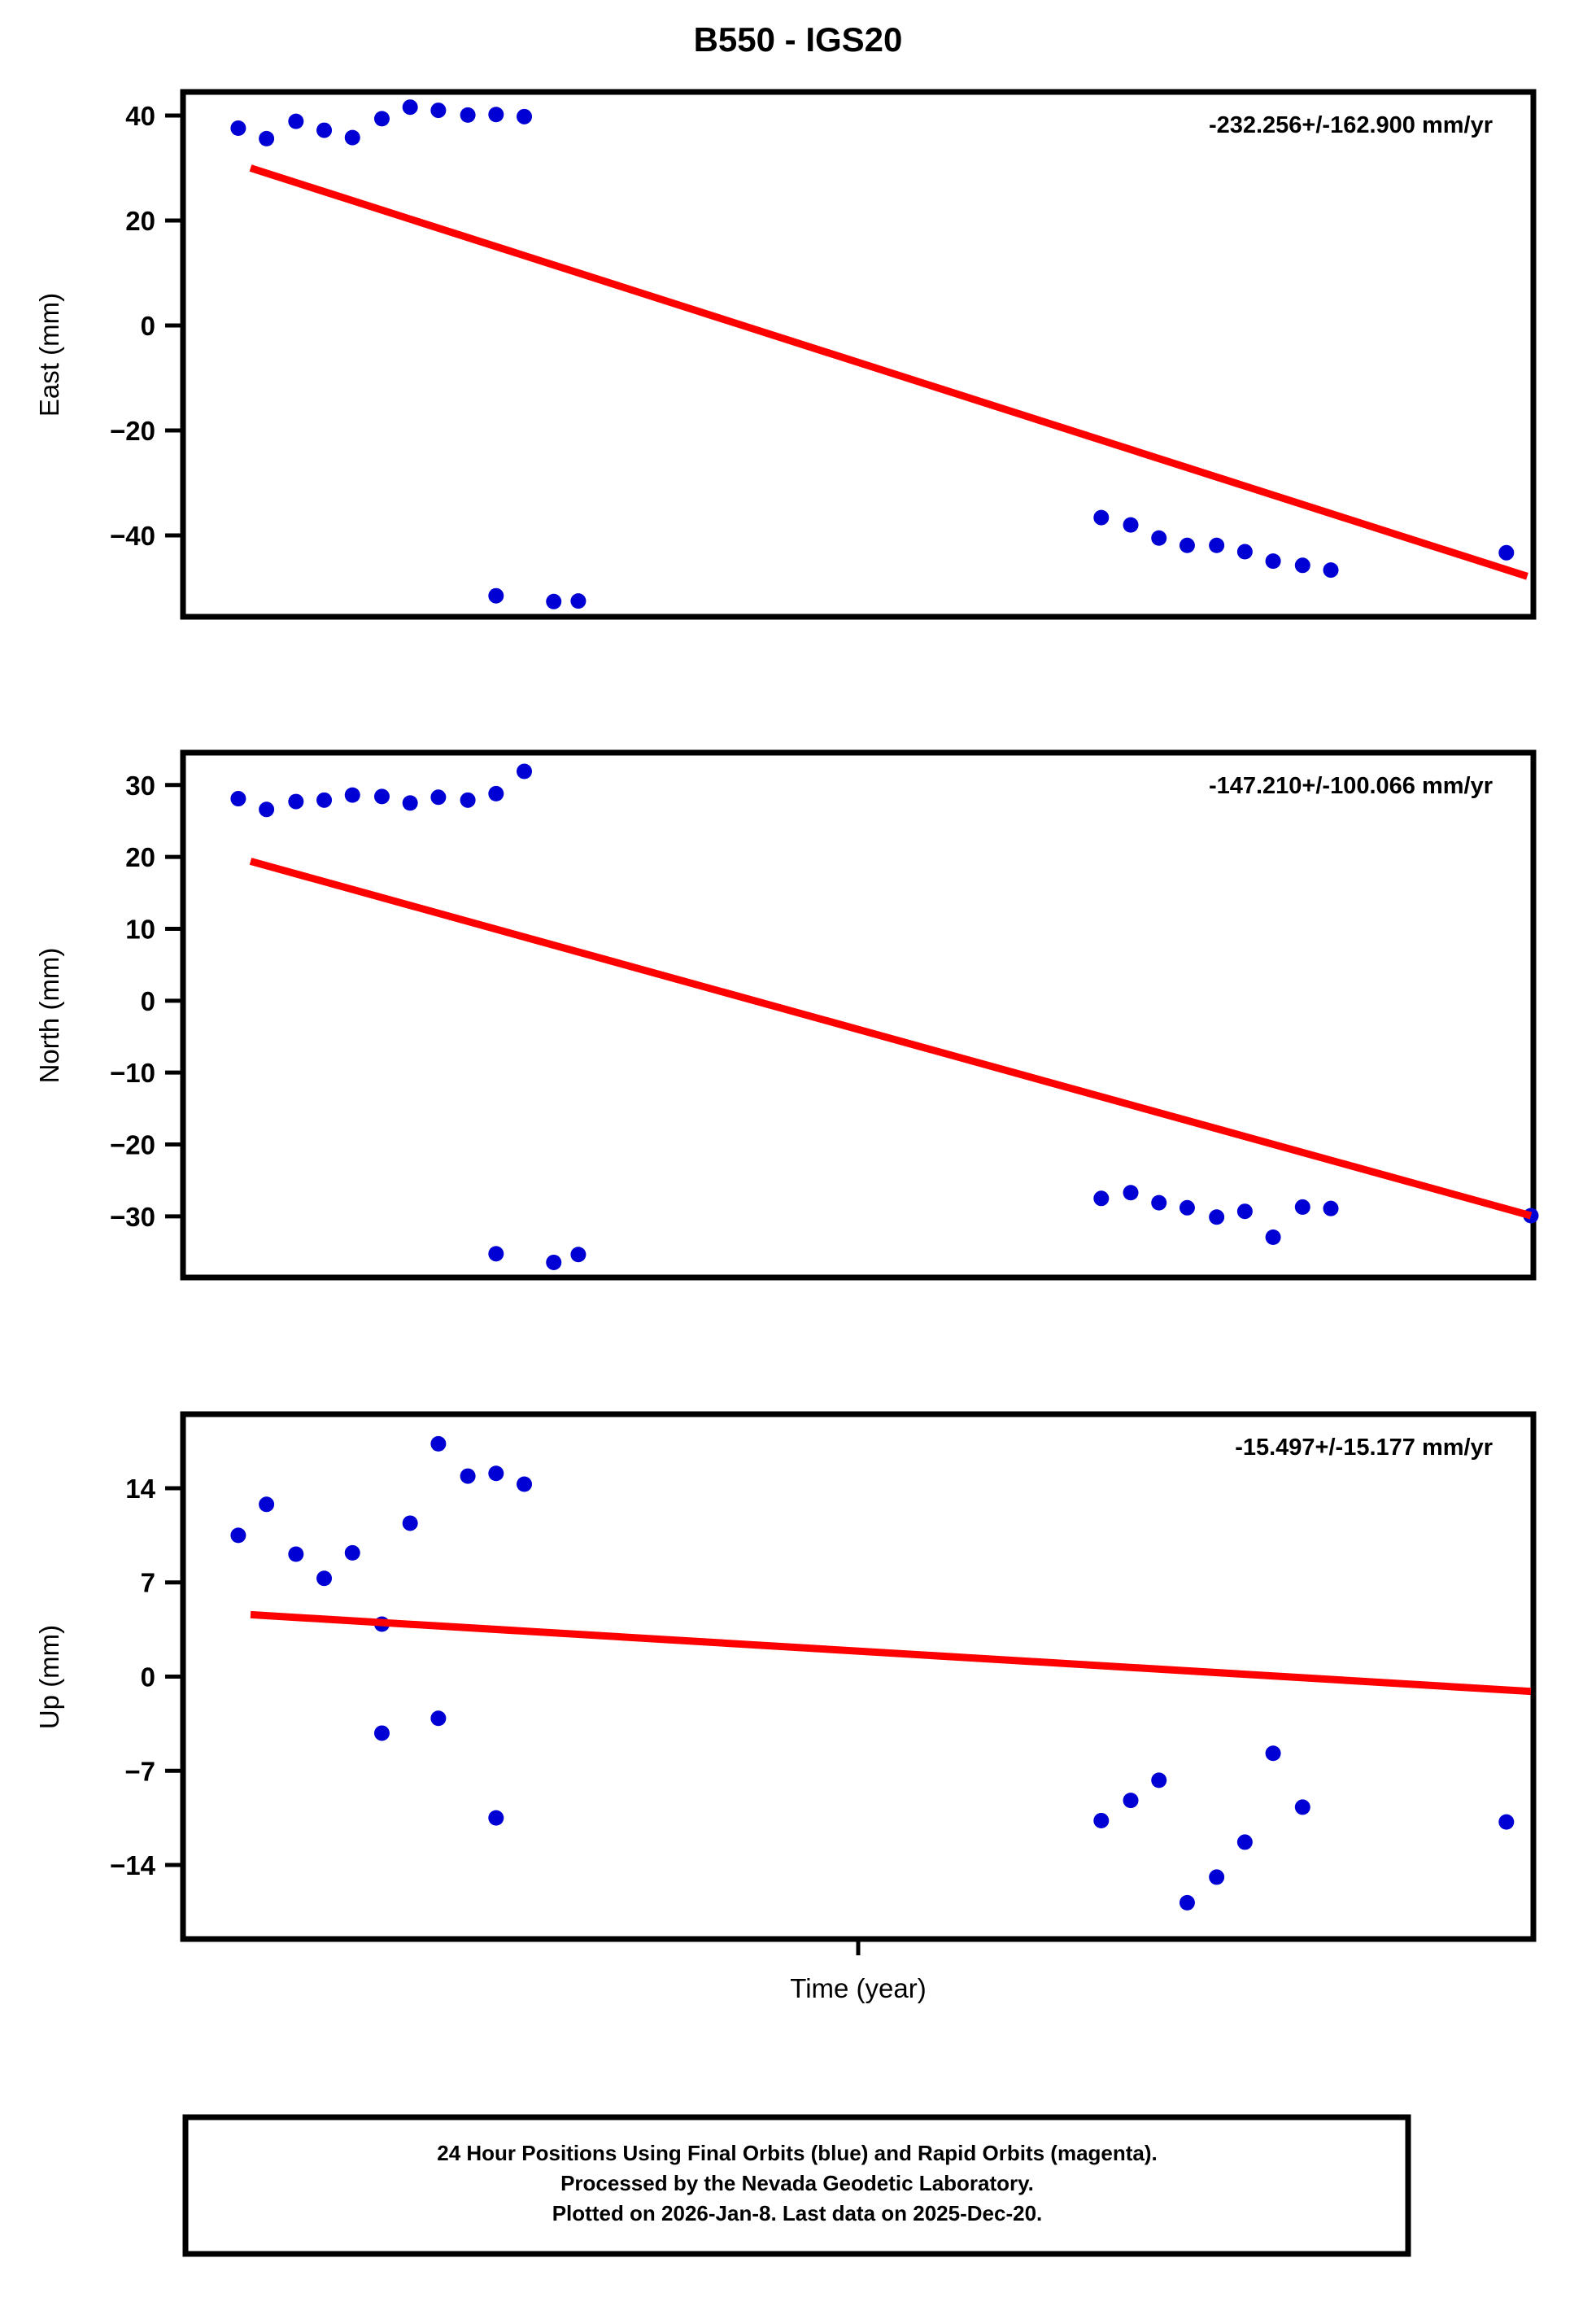 The height and width of the screenshot is (2306, 1596). I want to click on up-tick-labels: 14 7 0 −7 −14, so click(133, 1677).